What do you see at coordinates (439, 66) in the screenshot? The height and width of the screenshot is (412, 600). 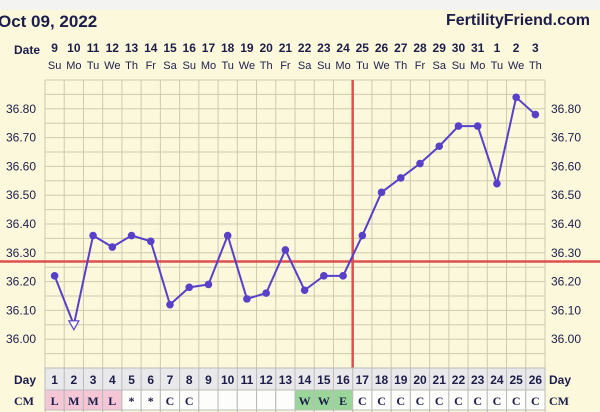 I see `weekday-label: Sa` at bounding box center [439, 66].